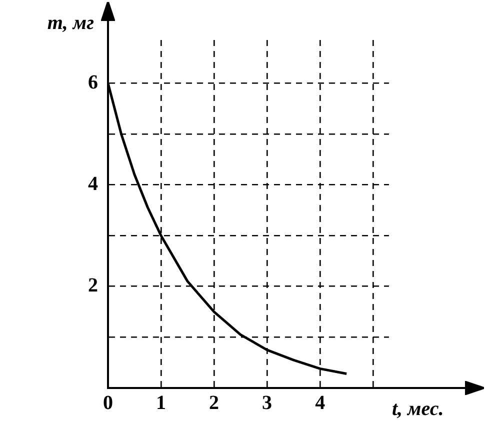 The width and height of the screenshot is (486, 430). What do you see at coordinates (93, 183) in the screenshot?
I see `y-tick-label: 4` at bounding box center [93, 183].